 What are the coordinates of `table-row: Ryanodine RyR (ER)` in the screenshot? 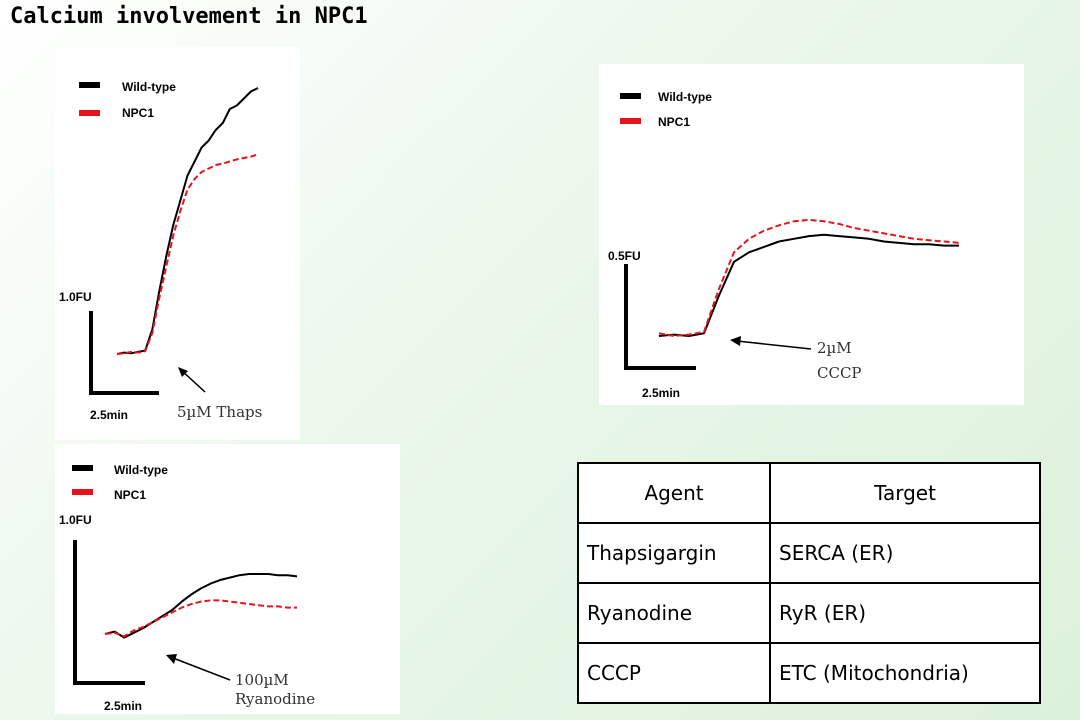 It's located at (809, 613).